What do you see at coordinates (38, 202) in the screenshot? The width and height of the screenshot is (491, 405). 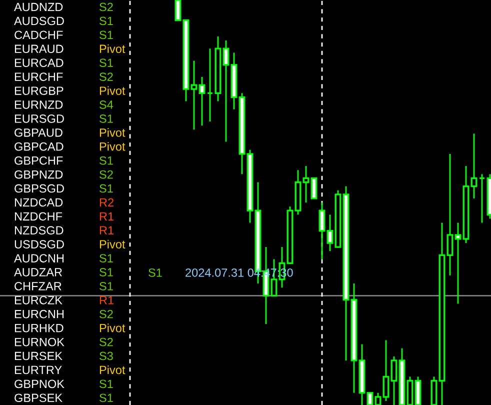 I see `text: NZDCAD` at bounding box center [38, 202].